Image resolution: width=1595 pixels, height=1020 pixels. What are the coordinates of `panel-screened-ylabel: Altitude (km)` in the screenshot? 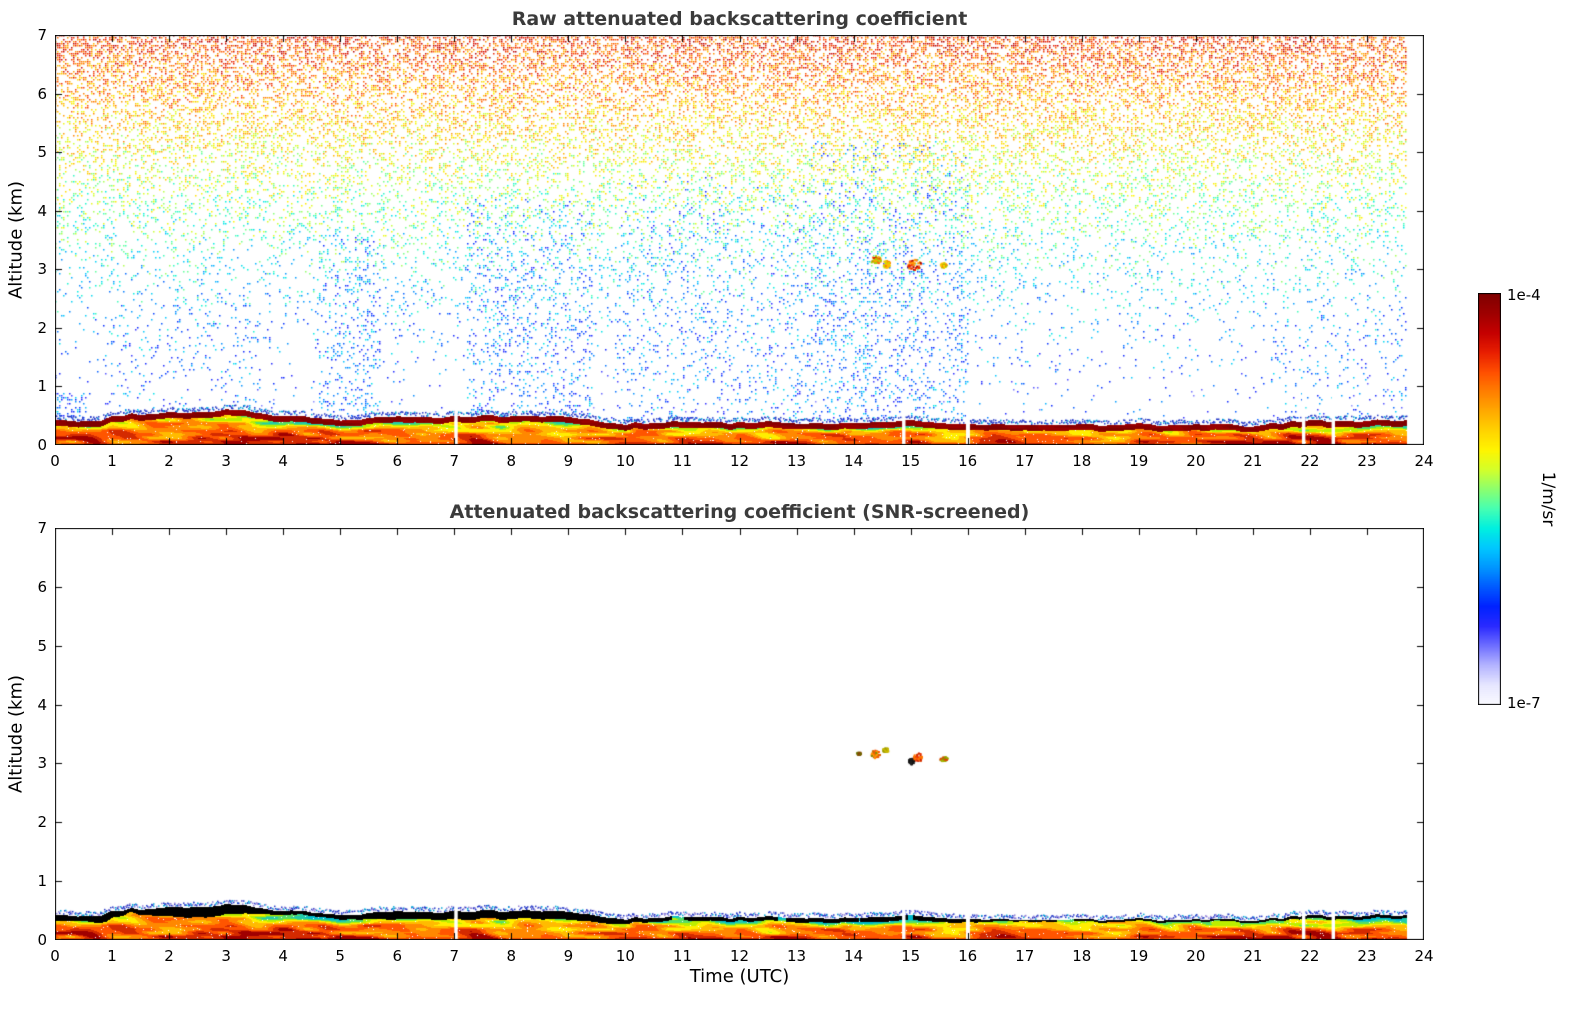 It's located at (16, 734).